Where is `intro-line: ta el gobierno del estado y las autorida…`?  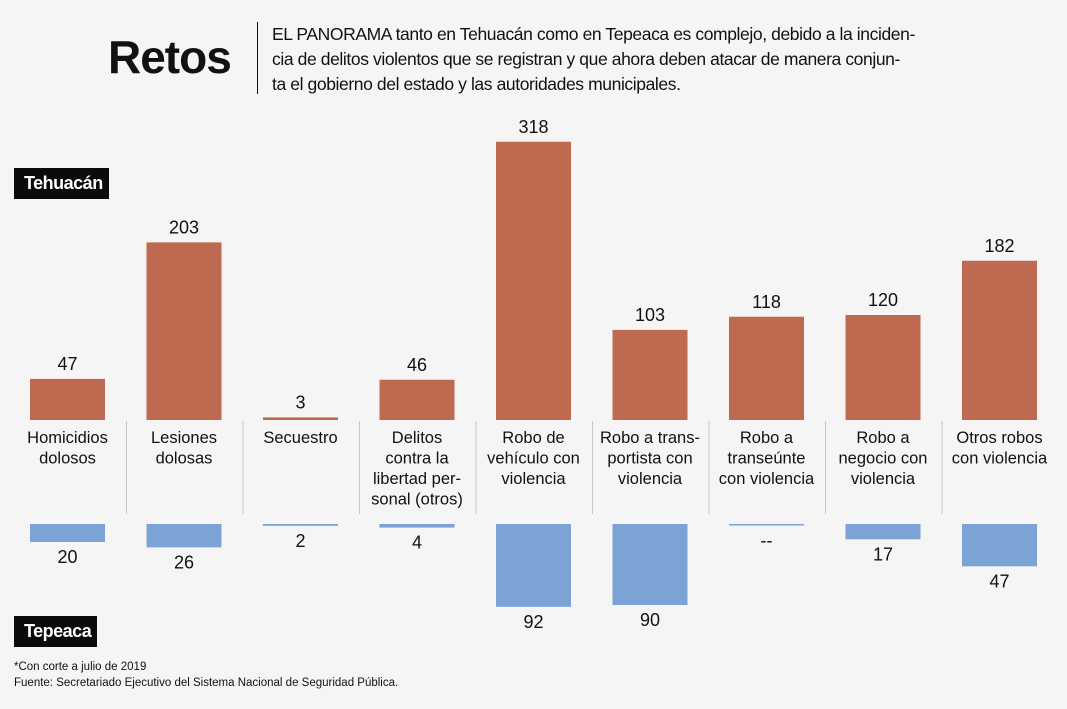 intro-line: ta el gobierno del estado y las autorida… is located at coordinates (476, 84).